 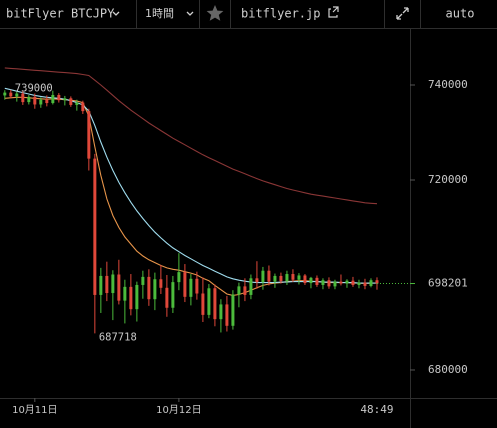 I want to click on y-tick-label: 680000, so click(x=448, y=369).